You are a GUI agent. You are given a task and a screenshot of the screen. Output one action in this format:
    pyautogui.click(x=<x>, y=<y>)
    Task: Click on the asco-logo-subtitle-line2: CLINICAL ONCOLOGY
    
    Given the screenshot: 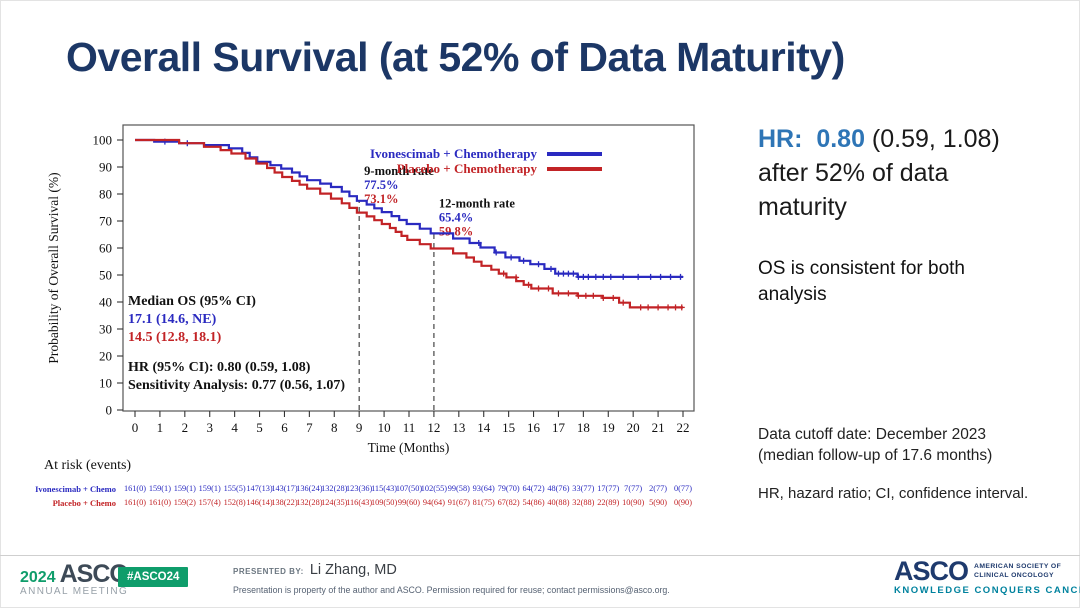 What is the action you would take?
    pyautogui.click(x=1014, y=575)
    